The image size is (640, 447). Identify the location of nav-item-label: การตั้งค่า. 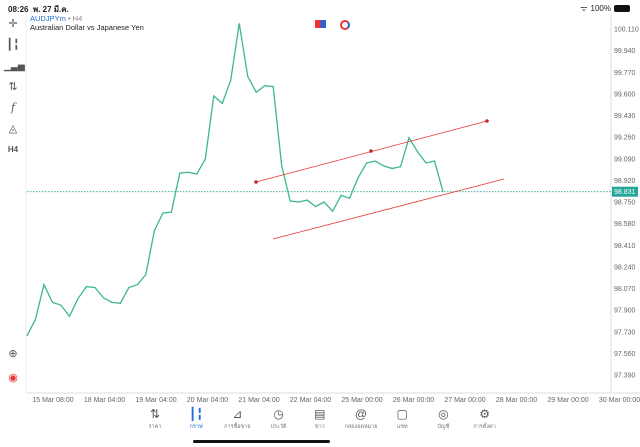
(484, 427).